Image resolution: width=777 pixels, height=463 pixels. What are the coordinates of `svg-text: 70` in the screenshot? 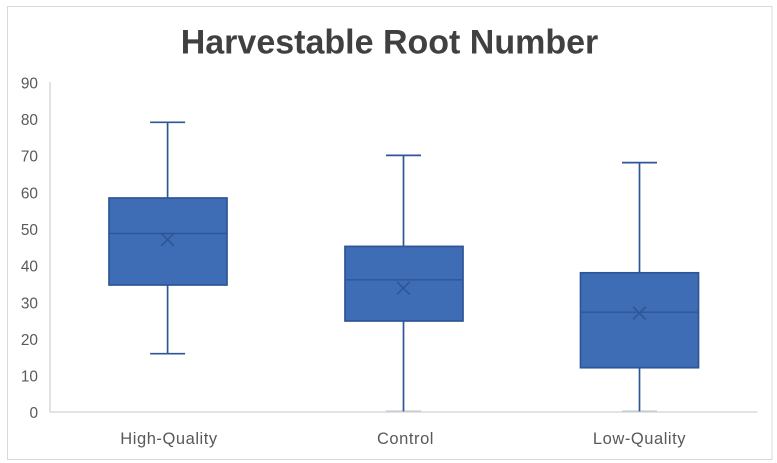 It's located at (29, 157).